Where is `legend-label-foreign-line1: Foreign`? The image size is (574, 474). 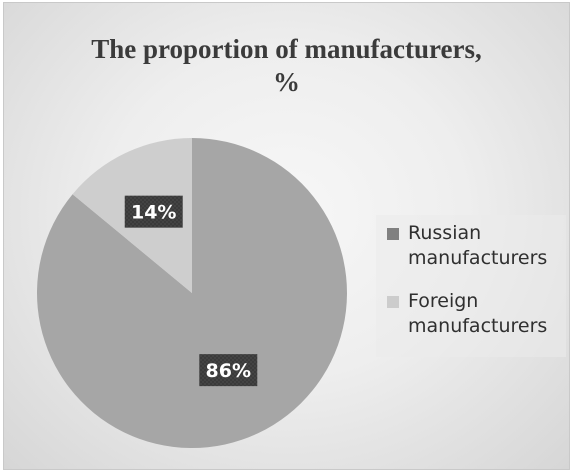
legend-label-foreign-line1: Foreign is located at coordinates (443, 301).